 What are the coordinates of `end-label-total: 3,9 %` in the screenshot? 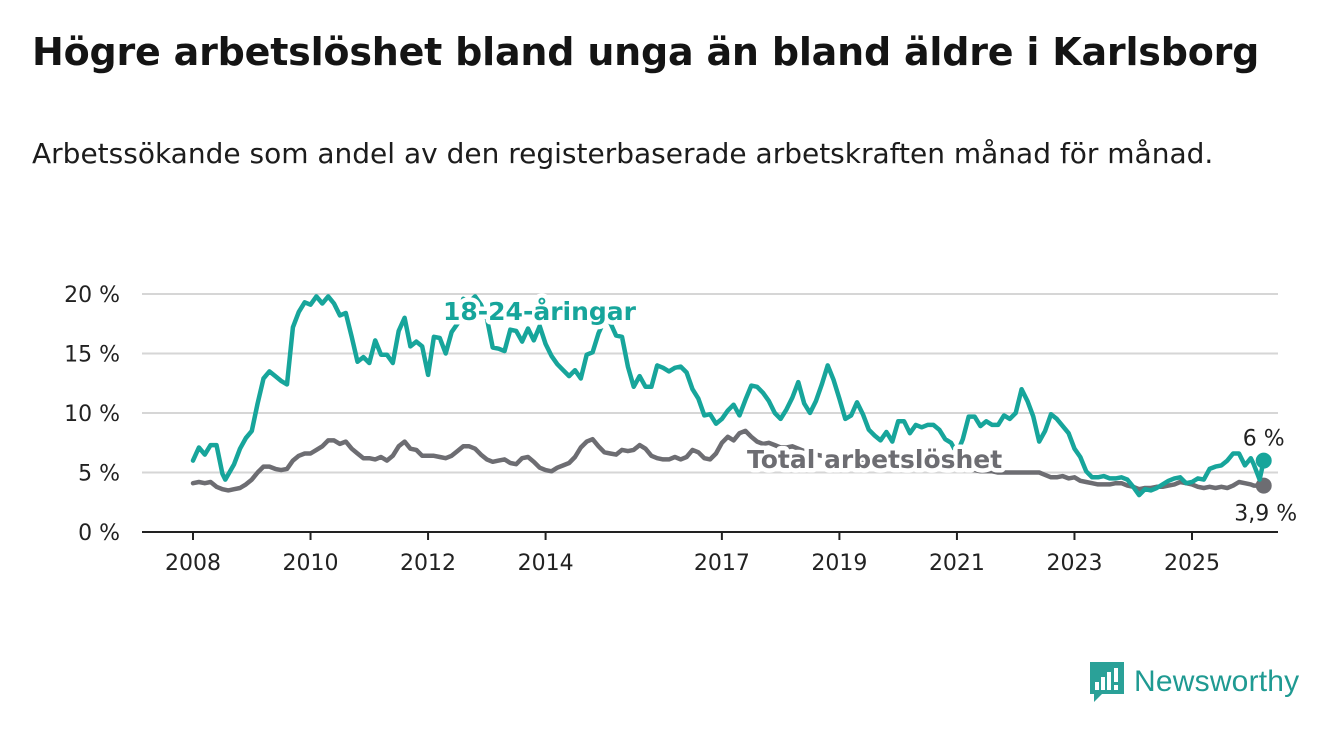 It's located at (1265, 514).